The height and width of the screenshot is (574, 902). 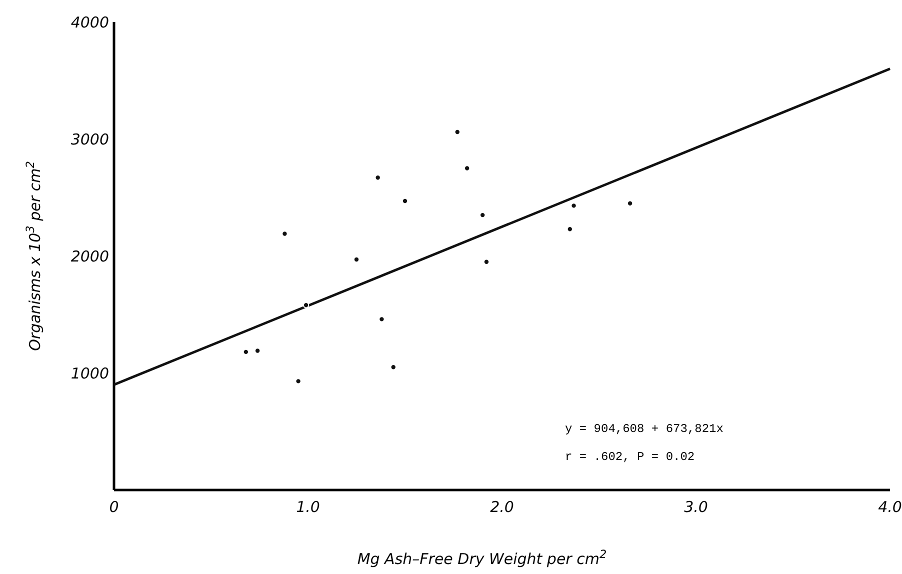 What do you see at coordinates (308, 507) in the screenshot?
I see `x-tick-label: 1.0` at bounding box center [308, 507].